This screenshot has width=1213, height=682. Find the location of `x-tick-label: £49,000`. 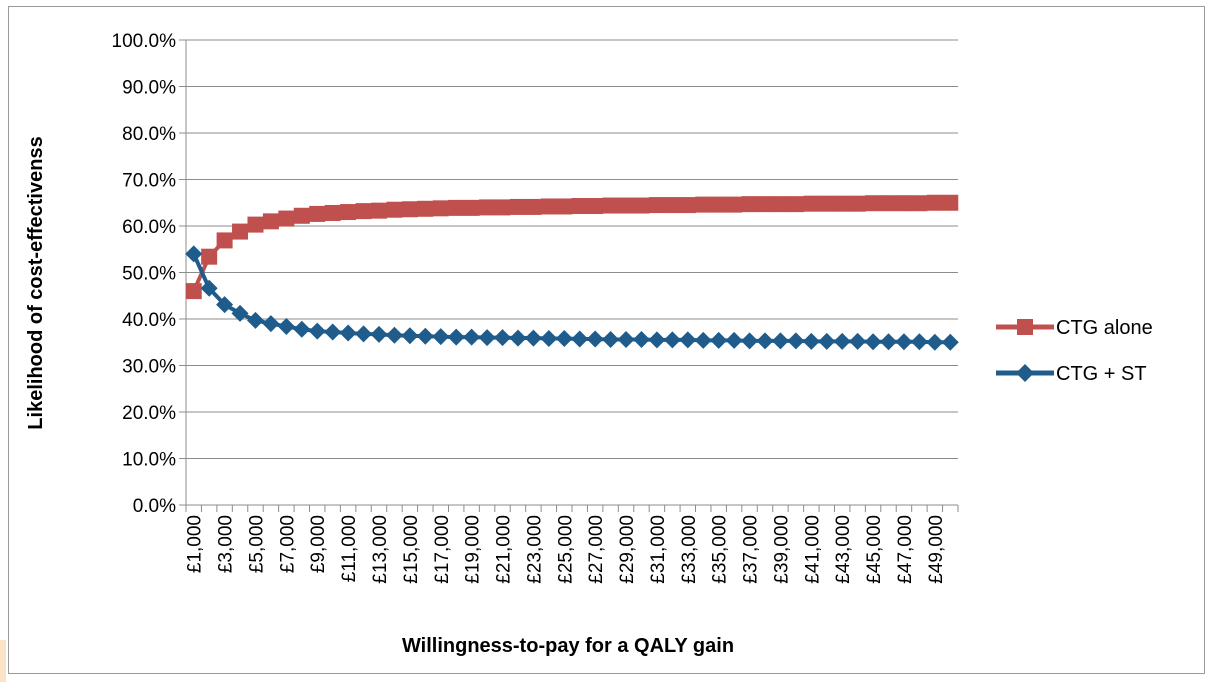

x-tick-label: £49,000 is located at coordinates (936, 549).